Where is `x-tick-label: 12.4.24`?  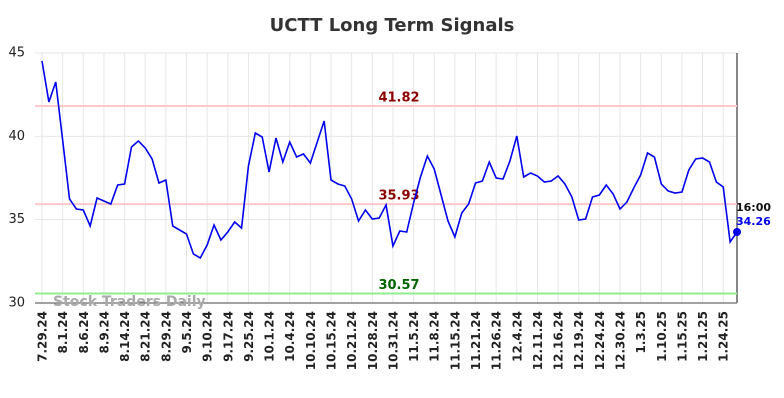
x-tick-label: 12.4.24 is located at coordinates (517, 336).